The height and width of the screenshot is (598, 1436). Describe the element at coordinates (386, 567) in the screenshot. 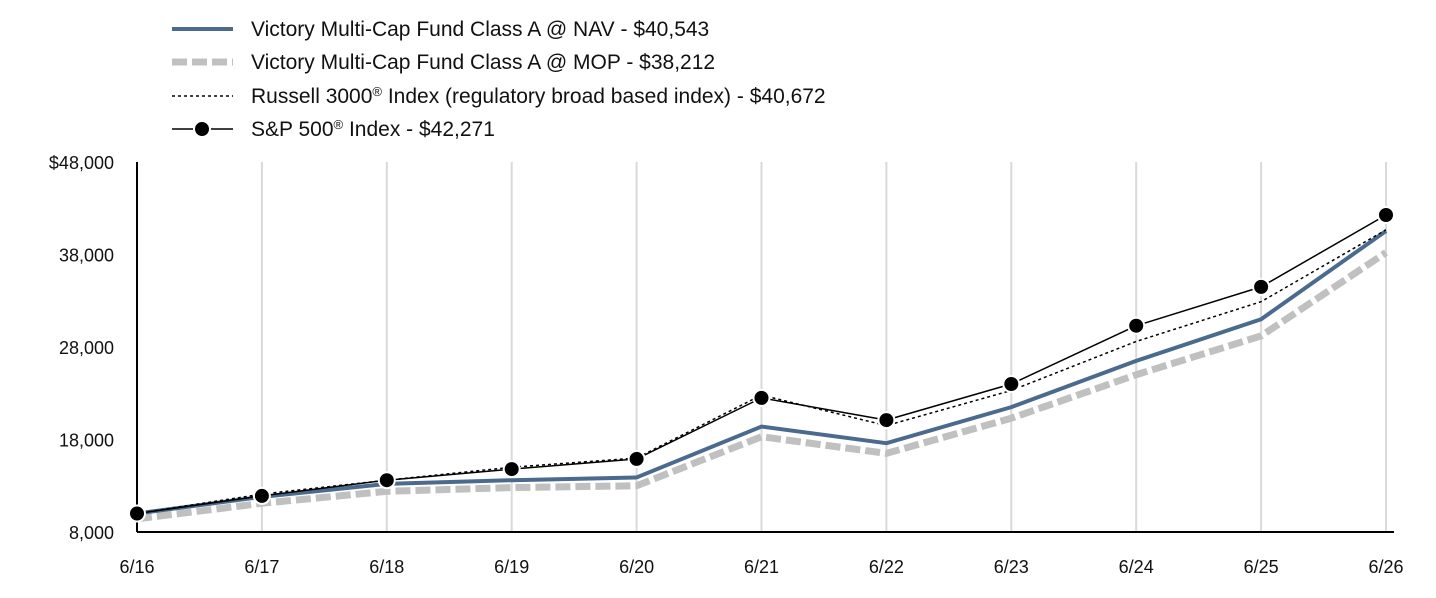

I see `x-tick-label: 6/18` at that location.